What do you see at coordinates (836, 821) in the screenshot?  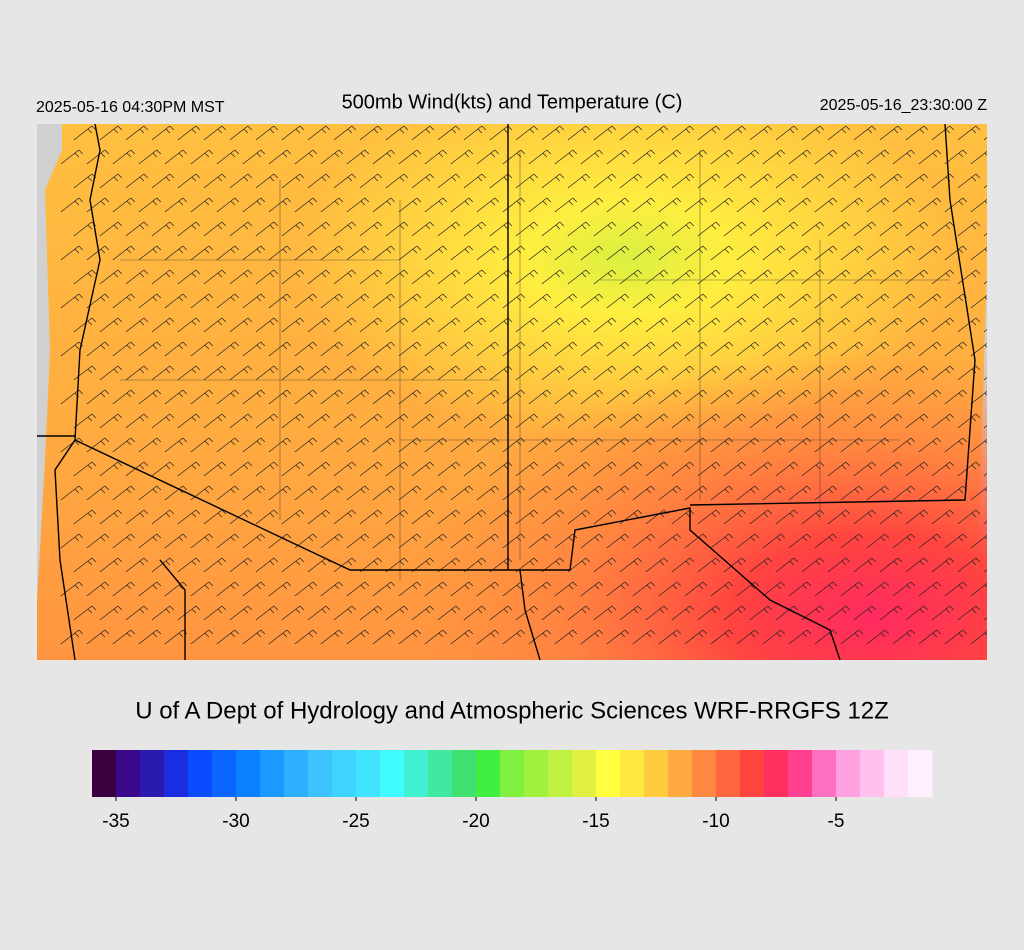 I see `colorbar-tick-label: -5` at bounding box center [836, 821].